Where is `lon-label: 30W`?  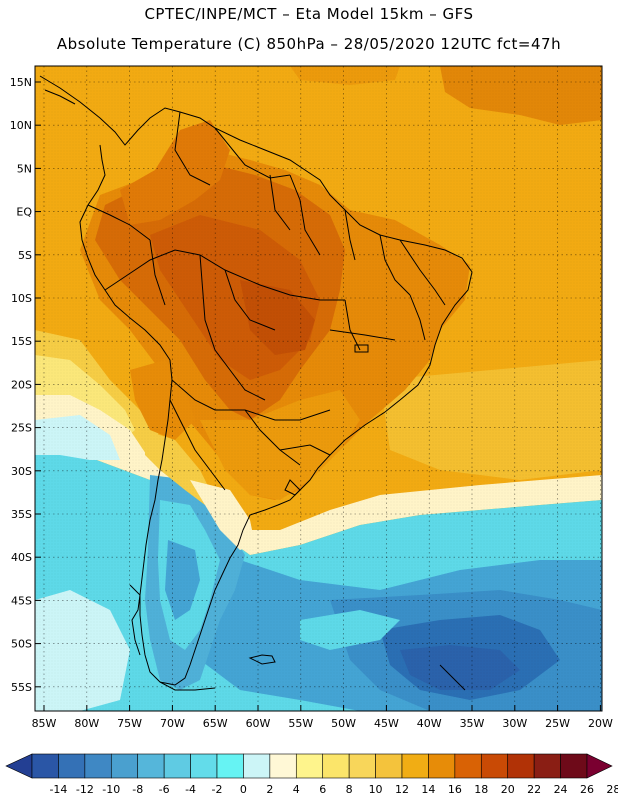 lon-label: 30W is located at coordinates (514, 723).